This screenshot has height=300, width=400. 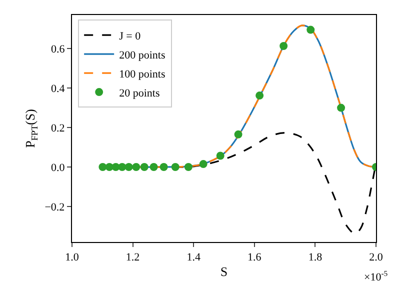 I want to click on y-tick-label: 0.4, so click(x=58, y=88).